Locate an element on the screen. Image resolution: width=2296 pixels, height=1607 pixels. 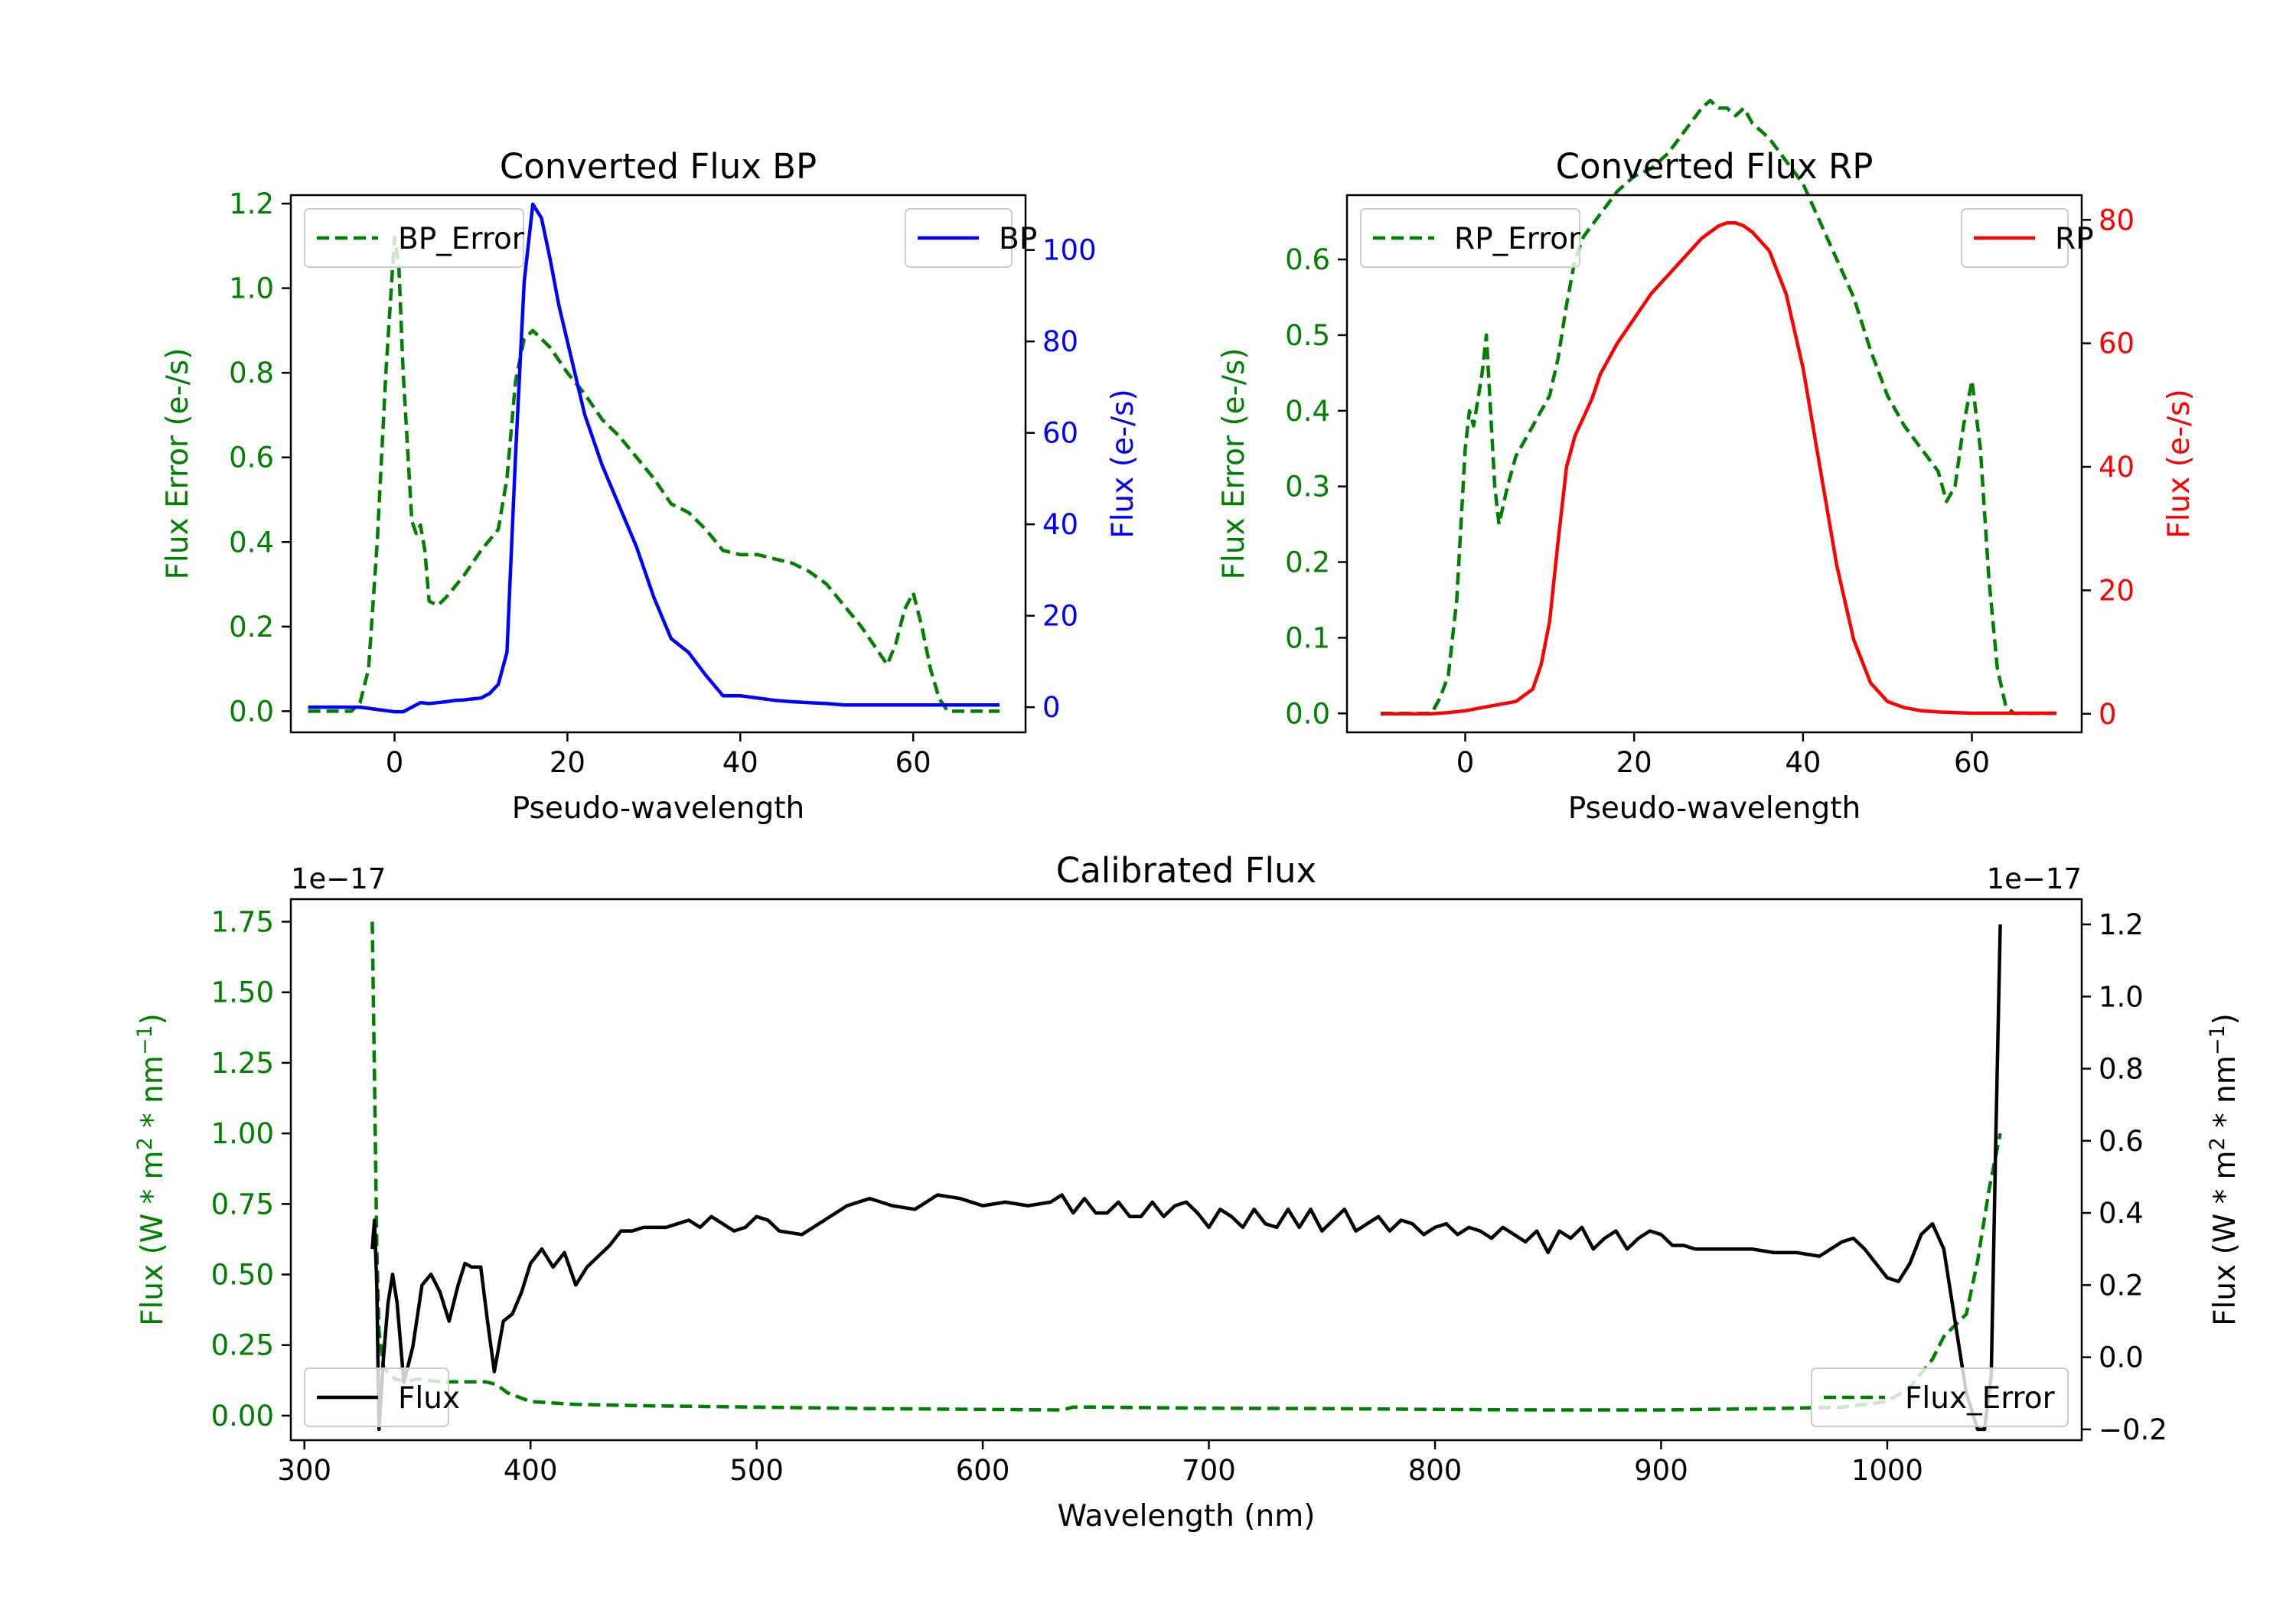
y-right-tick-label: 1.2 is located at coordinates (2121, 925).